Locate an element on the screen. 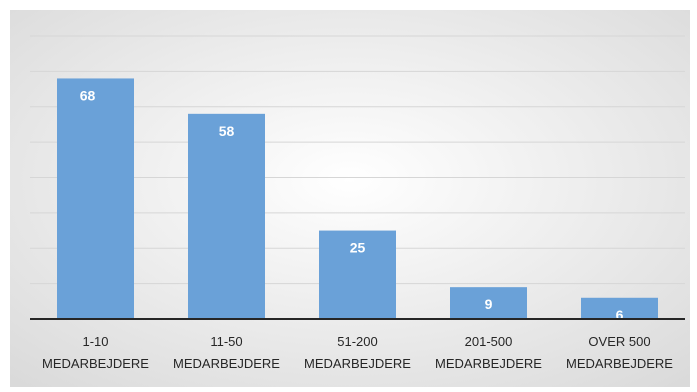  x-tick-label: 51-200 is located at coordinates (357, 341).